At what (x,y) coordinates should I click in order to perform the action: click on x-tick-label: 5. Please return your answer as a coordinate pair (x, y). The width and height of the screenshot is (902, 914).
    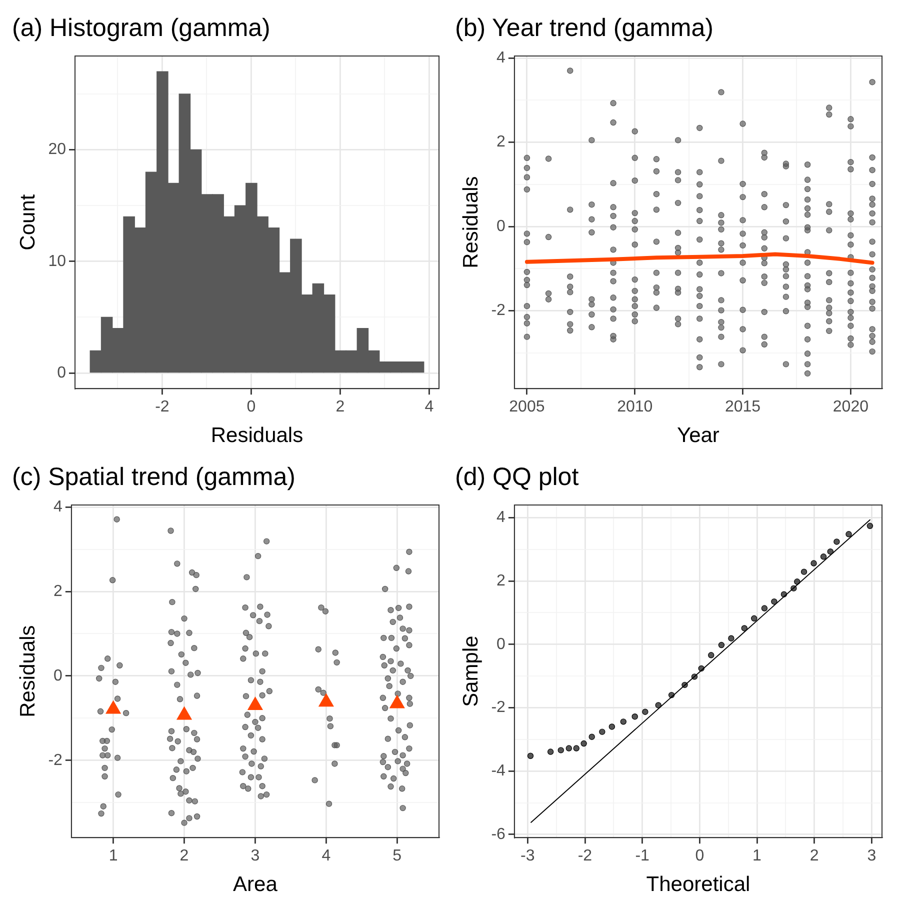
    Looking at the image, I should click on (397, 856).